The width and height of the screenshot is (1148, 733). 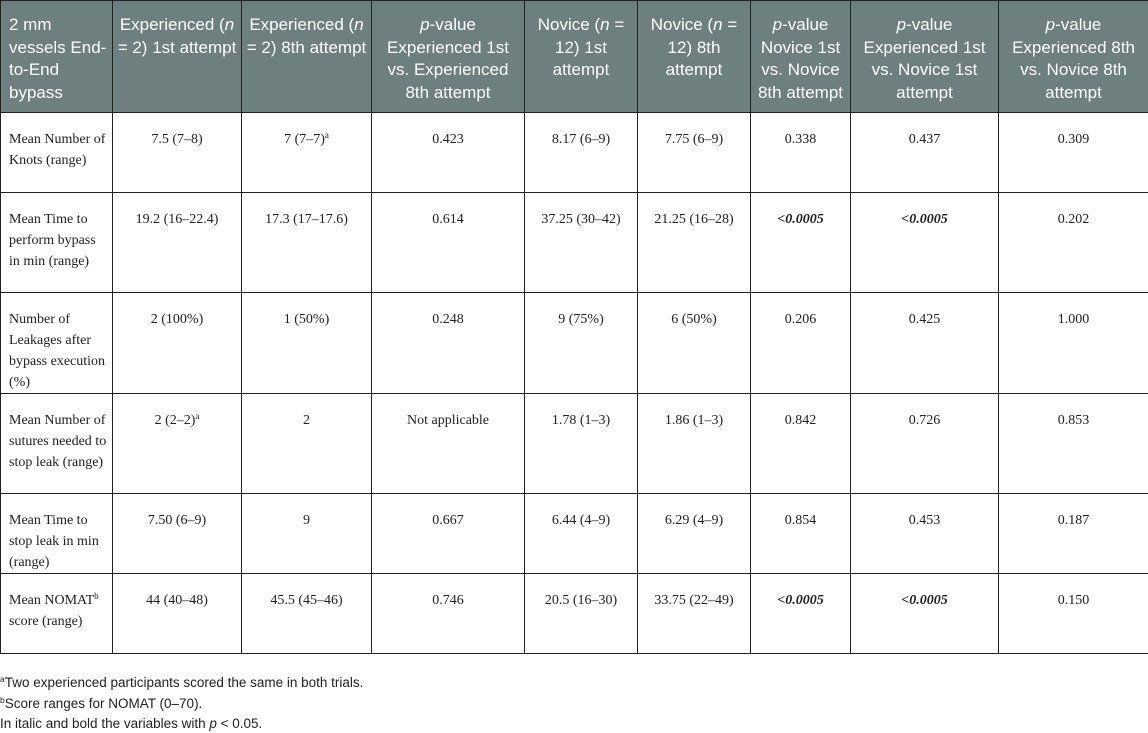 What do you see at coordinates (56, 533) in the screenshot?
I see `row-label: Mean Time to stop leak in min (range)` at bounding box center [56, 533].